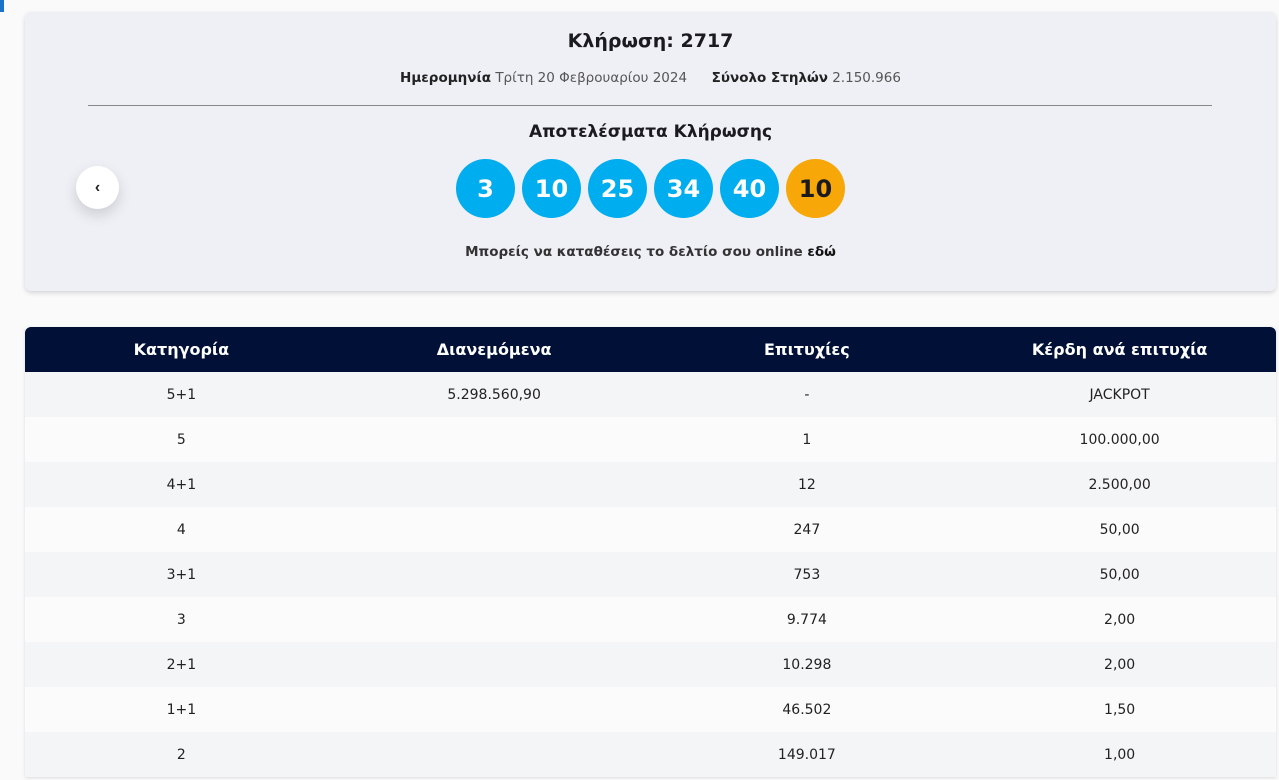  Describe the element at coordinates (2, 6) in the screenshot. I see `edge-bar` at that location.